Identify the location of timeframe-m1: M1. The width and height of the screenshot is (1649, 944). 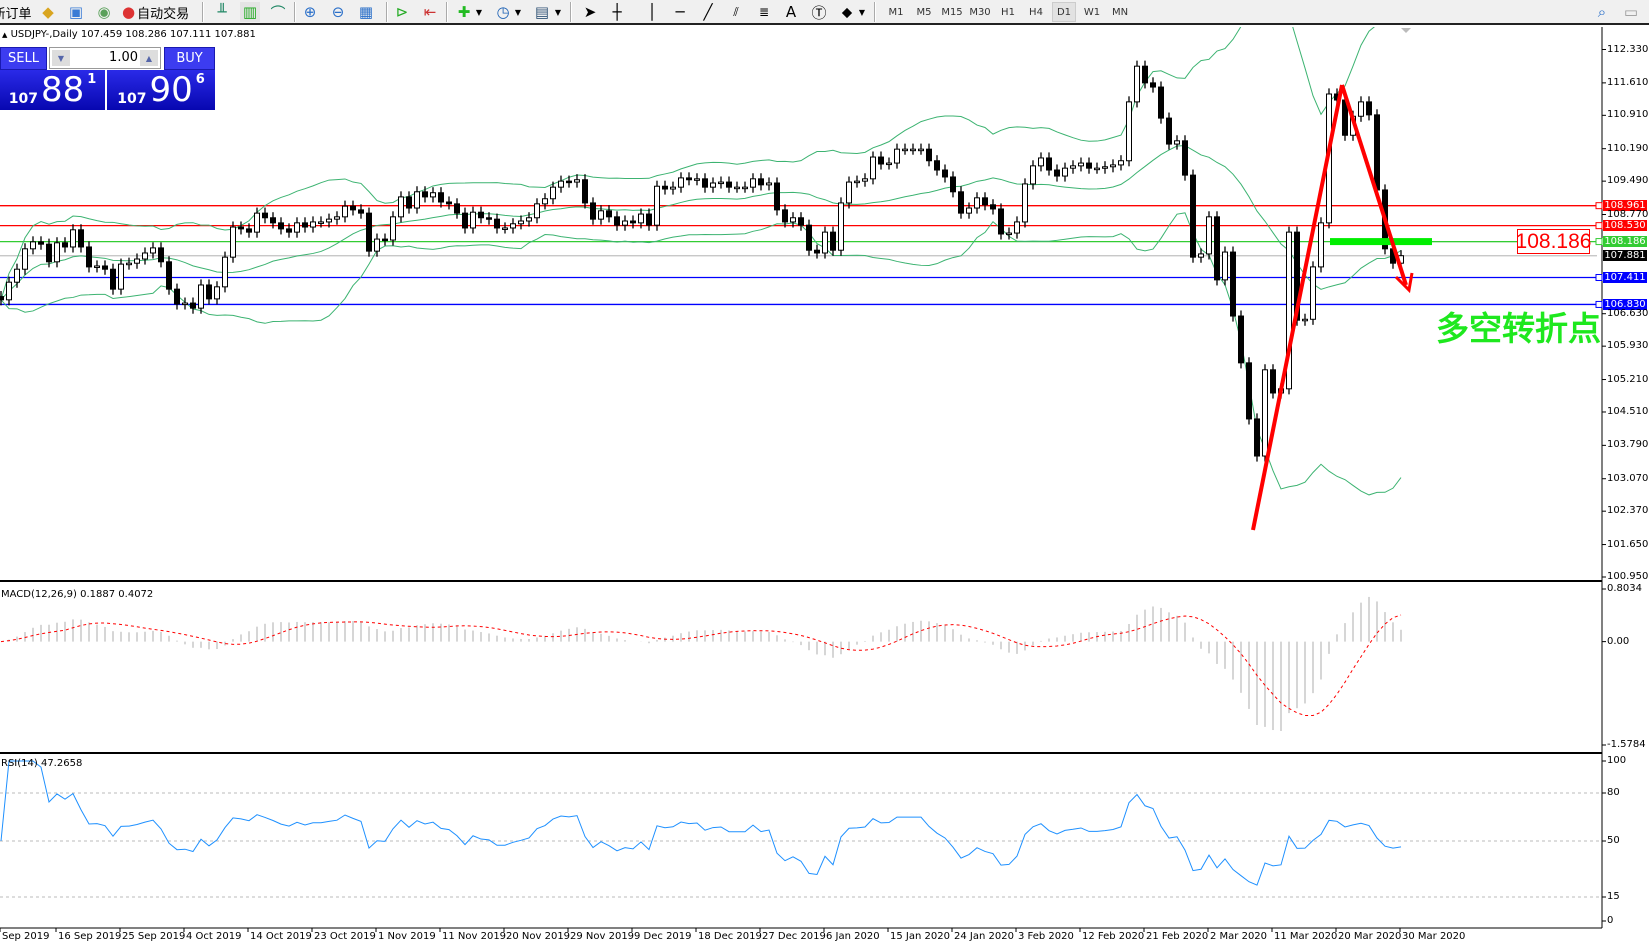
(896, 12).